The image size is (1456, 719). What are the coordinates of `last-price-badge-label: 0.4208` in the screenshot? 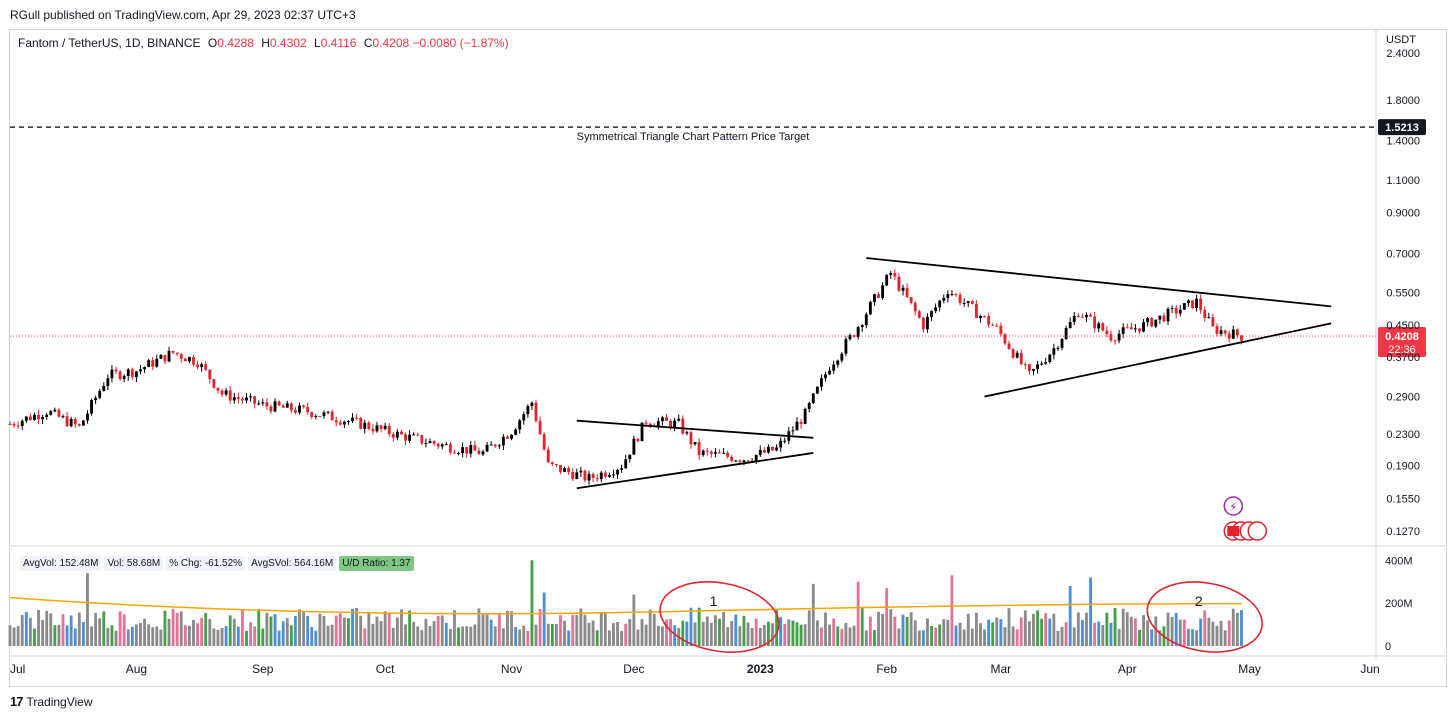 It's located at (1402, 337).